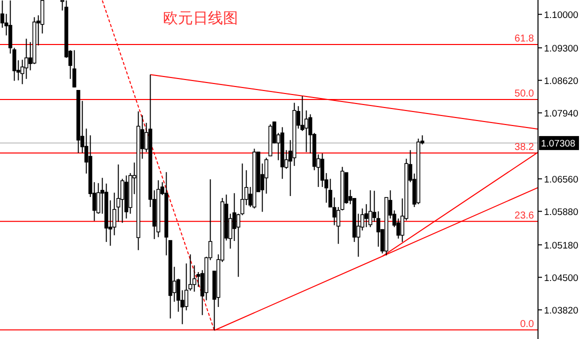 The height and width of the screenshot is (339, 580). I want to click on text: 欧元日线图, so click(200, 18).